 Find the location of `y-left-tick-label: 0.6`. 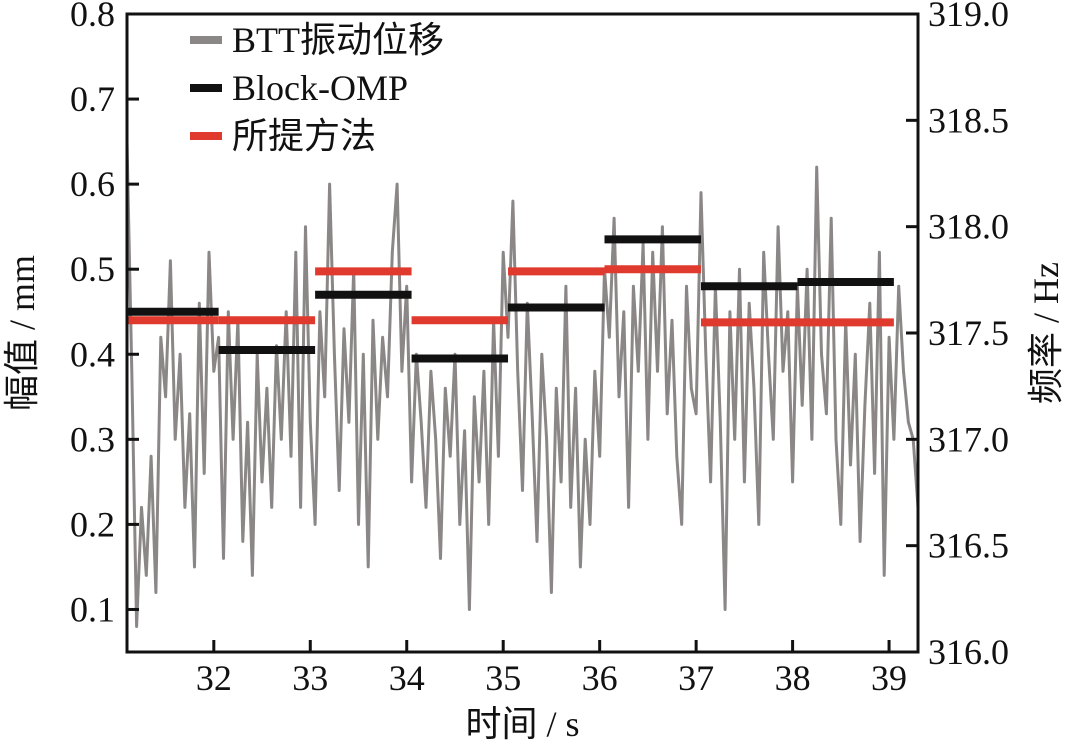

y-left-tick-label: 0.6 is located at coordinates (92, 184).